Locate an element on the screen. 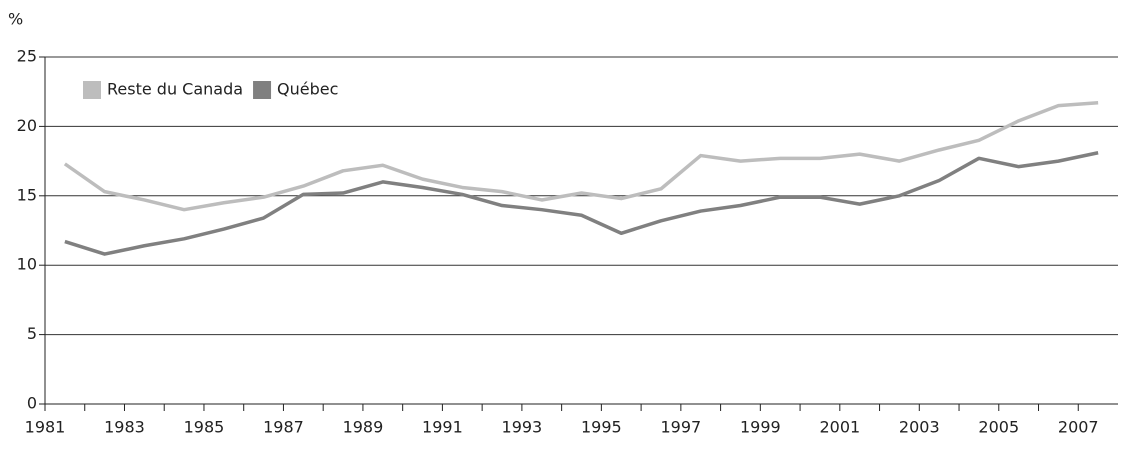 The width and height of the screenshot is (1126, 451). y-tick-label: 10 is located at coordinates (27, 264).